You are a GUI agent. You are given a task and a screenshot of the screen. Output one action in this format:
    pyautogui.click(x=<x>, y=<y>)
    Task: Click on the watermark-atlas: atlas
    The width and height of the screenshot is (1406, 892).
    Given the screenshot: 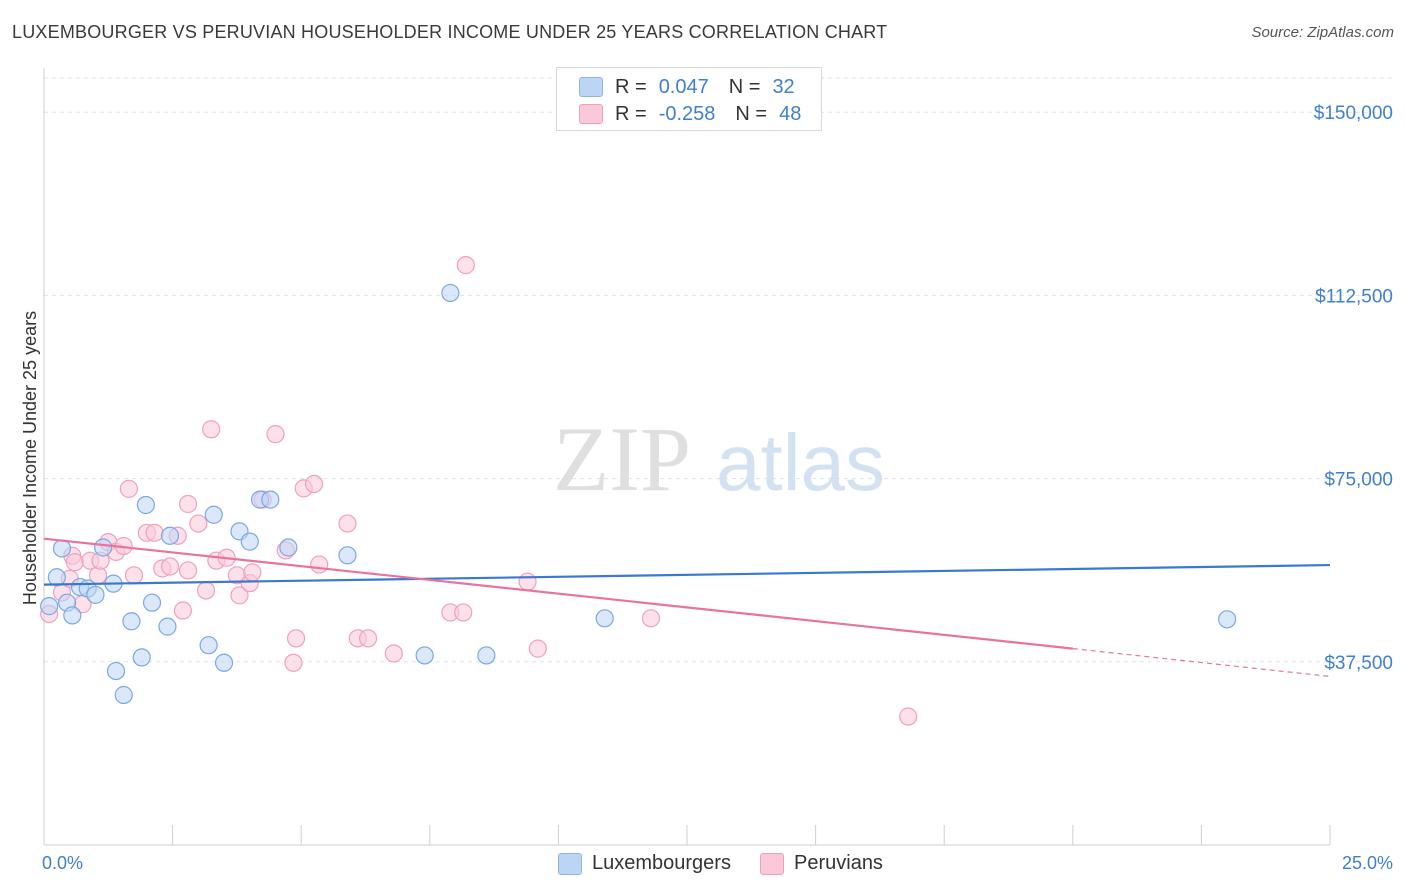 What is the action you would take?
    pyautogui.click(x=800, y=462)
    